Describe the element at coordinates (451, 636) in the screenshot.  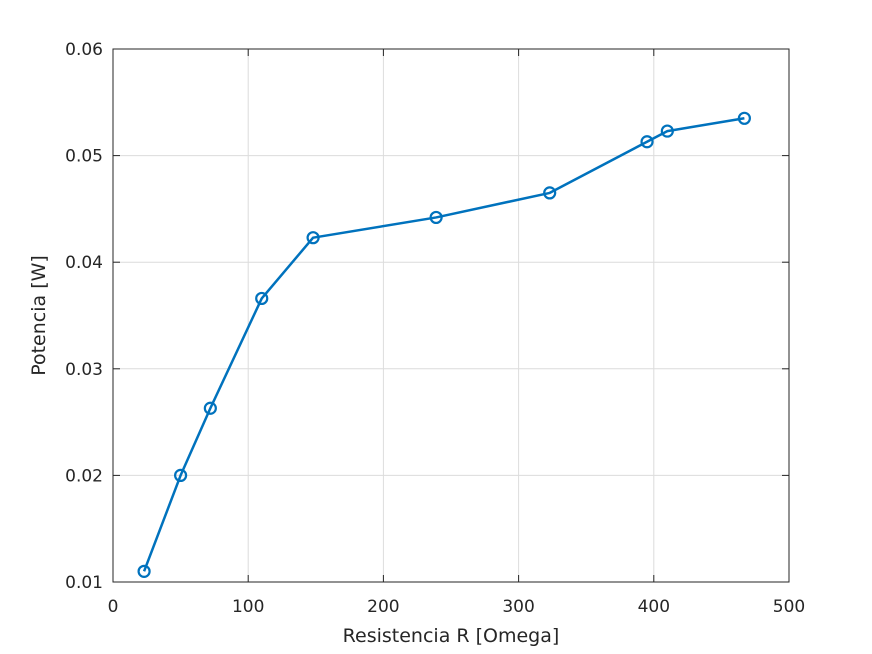
I see `x-axis-label: Resistencia R [Omega]` at that location.